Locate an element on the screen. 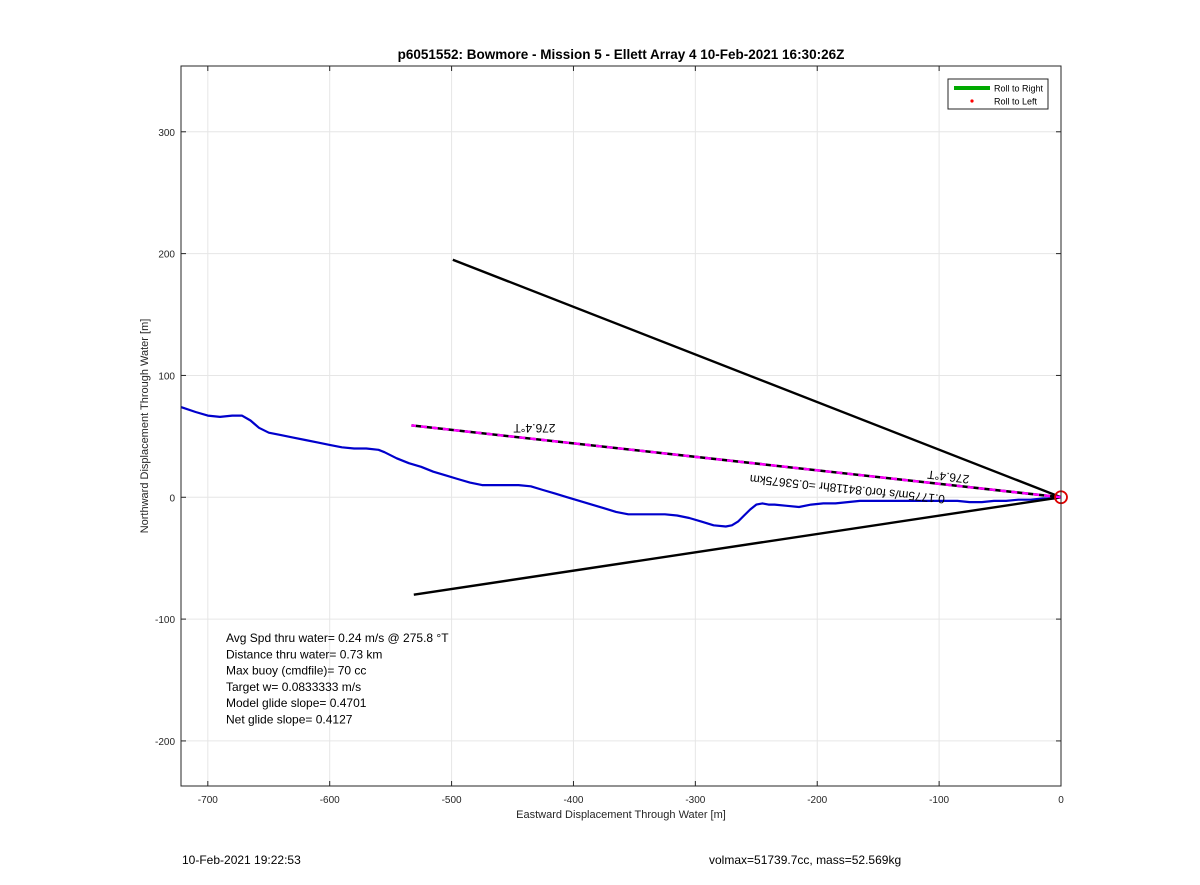 The image size is (1200, 885). y-tick-label: -100 is located at coordinates (165, 620).